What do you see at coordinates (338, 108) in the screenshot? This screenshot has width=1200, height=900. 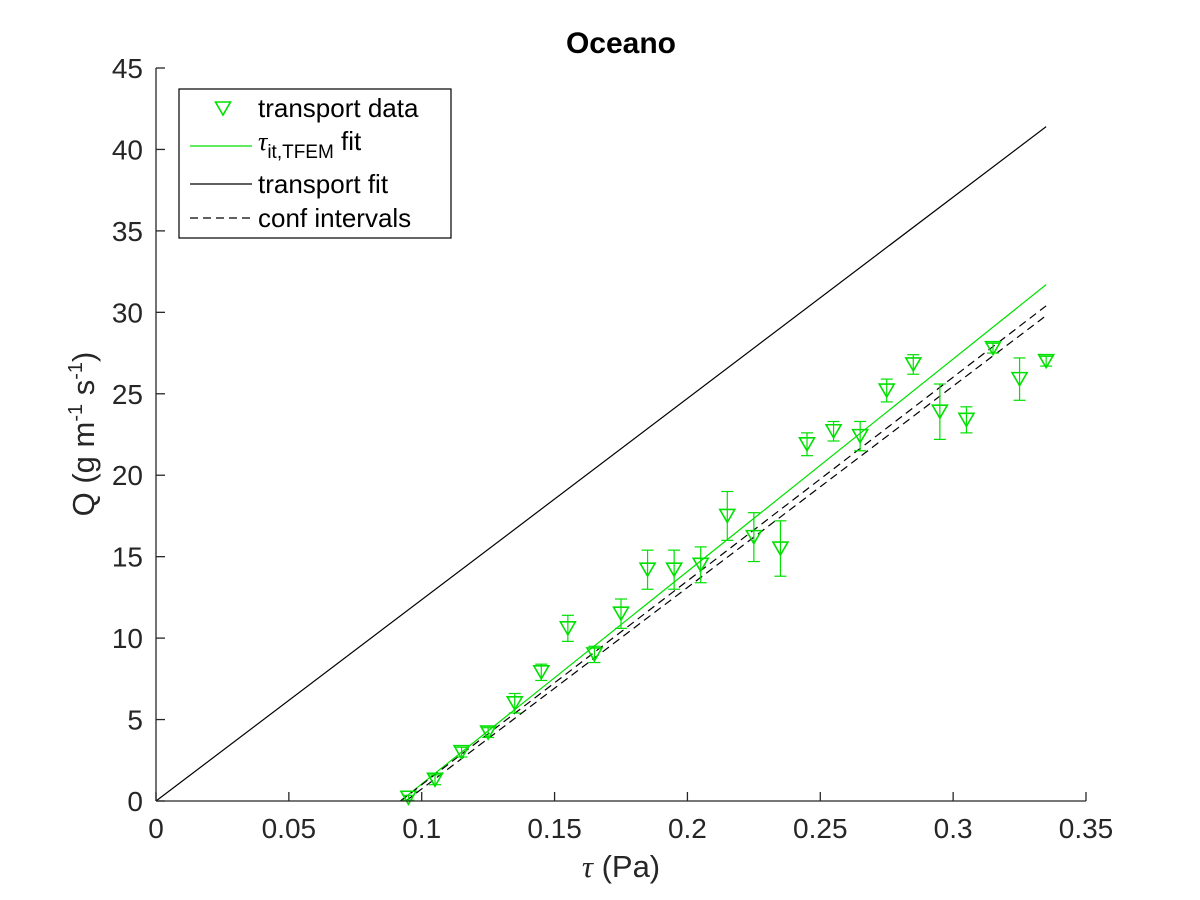 I see `legend-label-transport-data: transport data` at bounding box center [338, 108].